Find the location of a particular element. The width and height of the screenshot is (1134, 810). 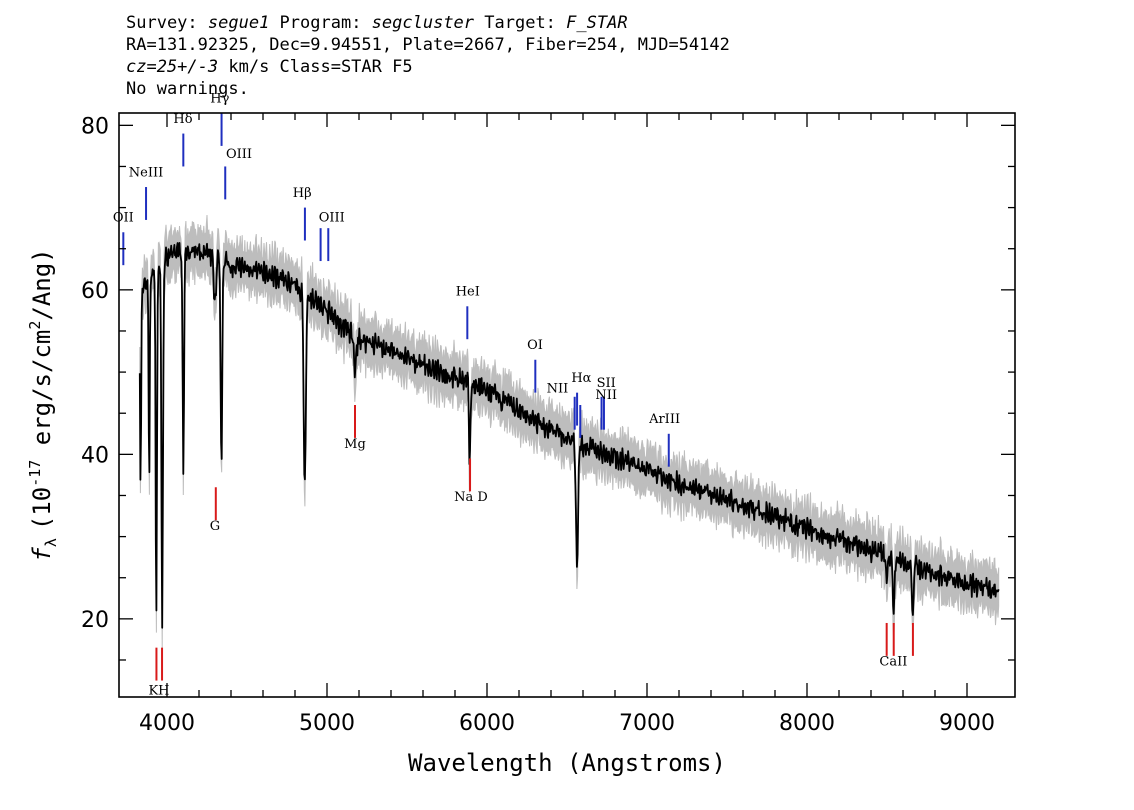

absorption-label-1: KH is located at coordinates (158, 691).